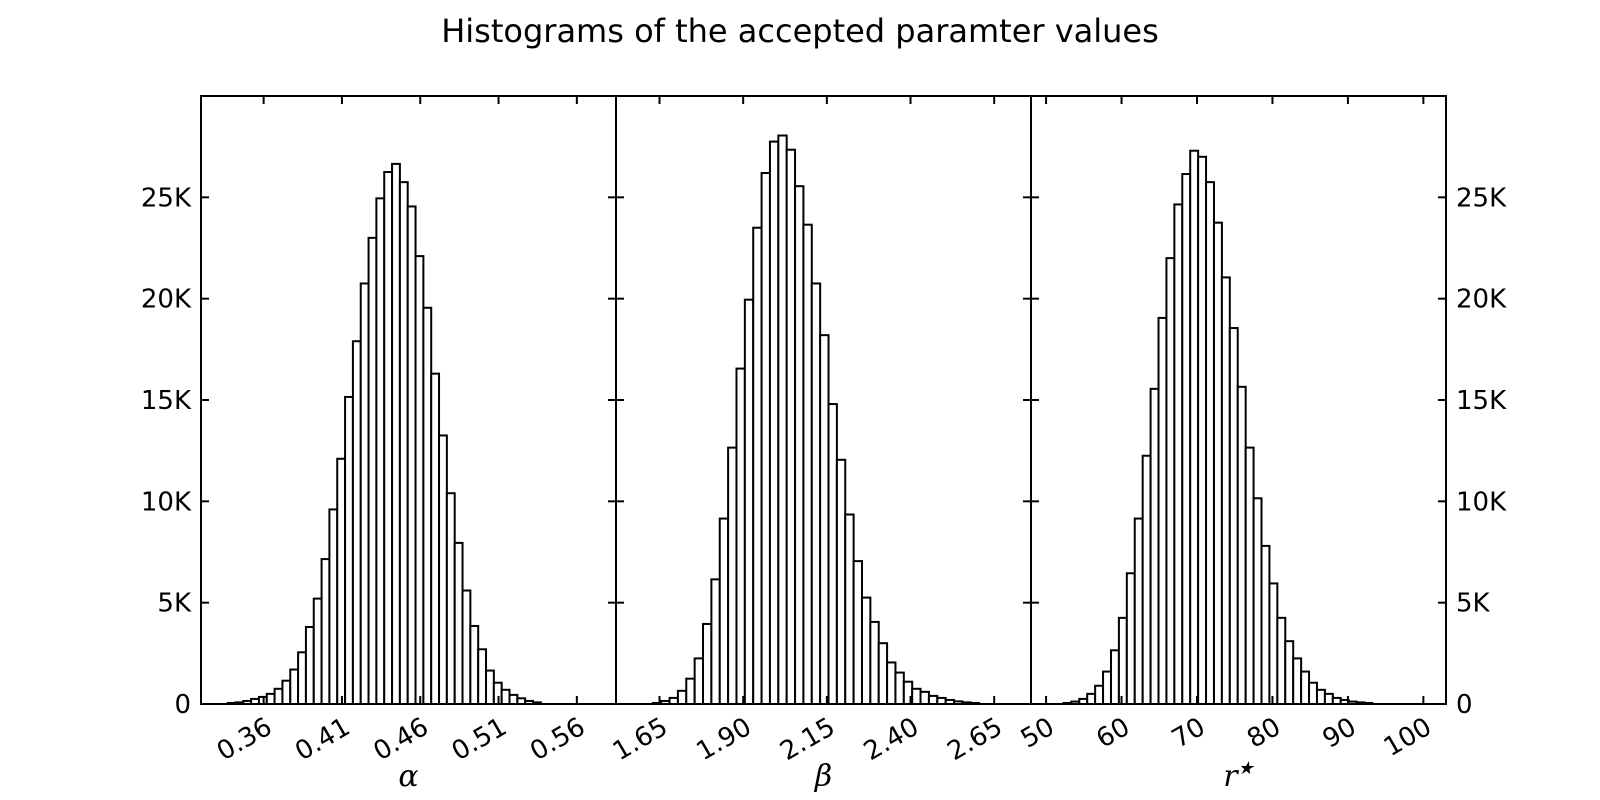  I want to click on y-tick-label-right: 25K, so click(1481, 198).